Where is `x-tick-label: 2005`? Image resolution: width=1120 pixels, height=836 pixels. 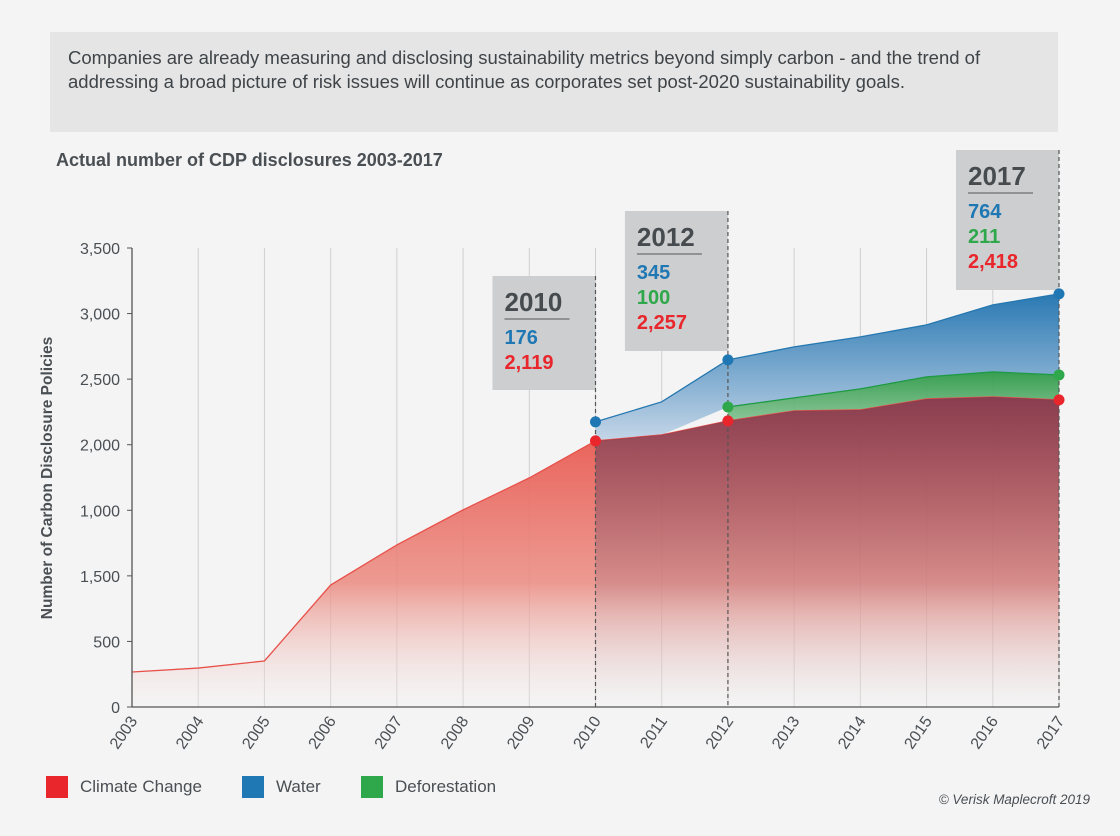
x-tick-label: 2005 is located at coordinates (256, 732).